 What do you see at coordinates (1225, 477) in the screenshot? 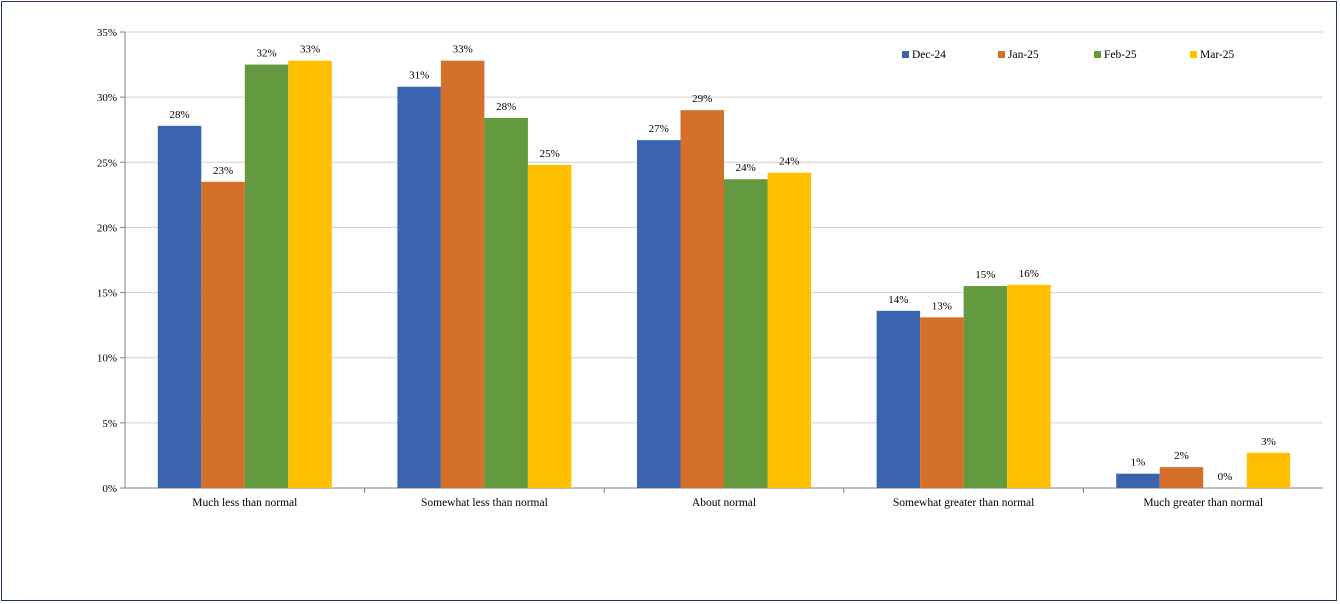
I see `data-label: 0%` at bounding box center [1225, 477].